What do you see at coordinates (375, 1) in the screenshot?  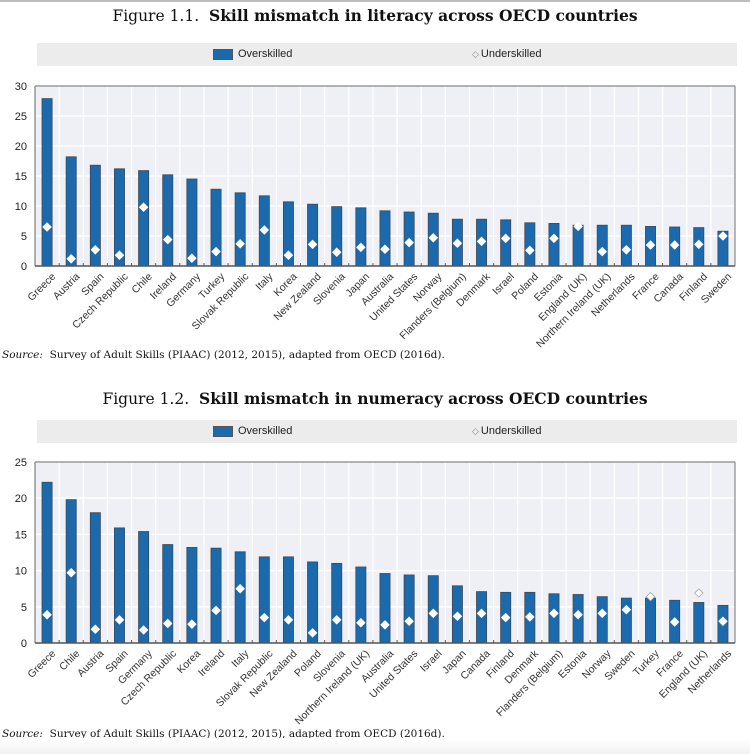 I see `page-top-rule` at bounding box center [375, 1].